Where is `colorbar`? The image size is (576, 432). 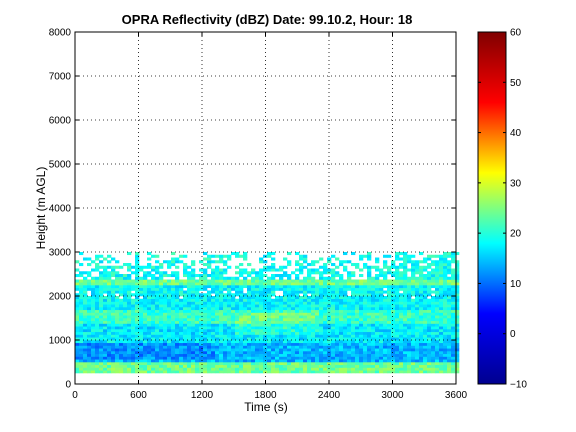
colorbar is located at coordinates (492, 208).